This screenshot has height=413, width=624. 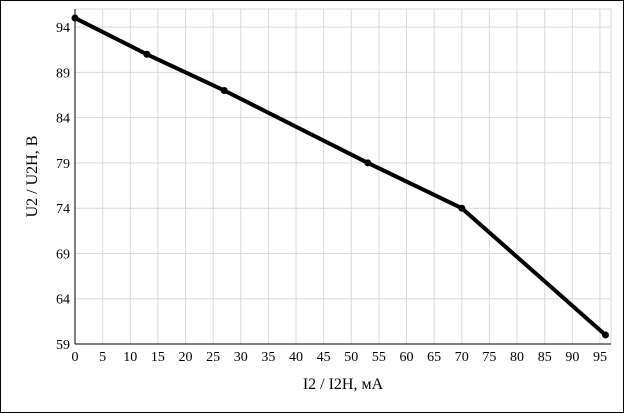 What do you see at coordinates (63, 119) in the screenshot?
I see `y-tick-label: 84` at bounding box center [63, 119].